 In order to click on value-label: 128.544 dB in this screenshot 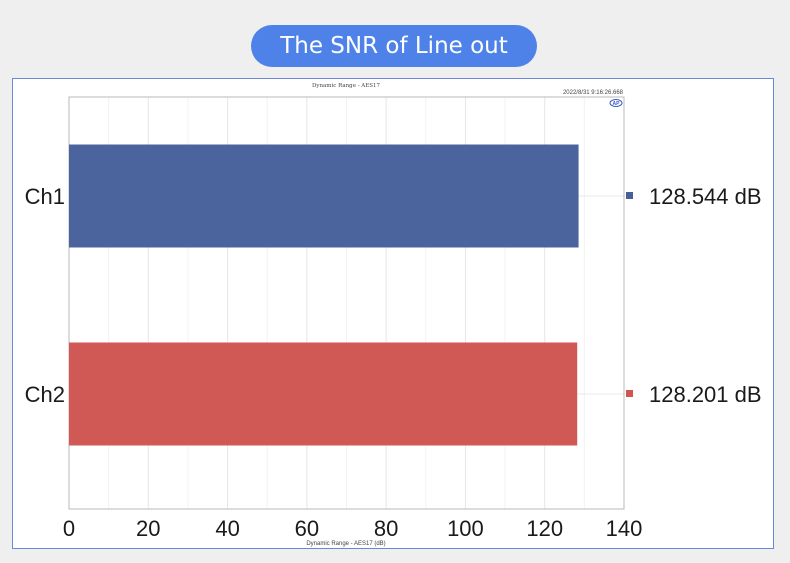, I will do `click(705, 196)`.